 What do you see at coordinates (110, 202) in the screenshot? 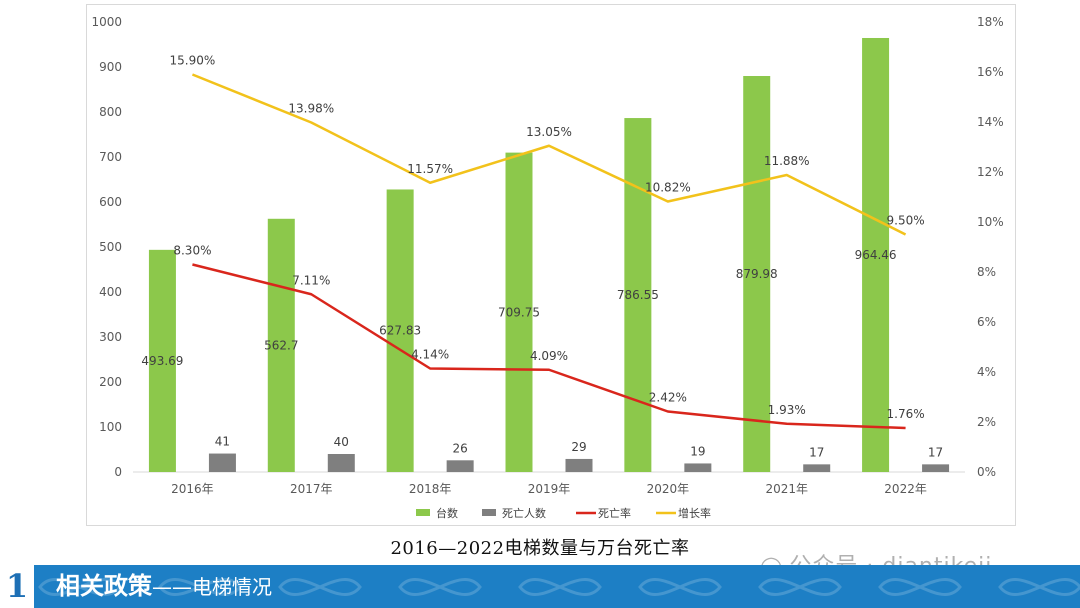
I see `y-left-tick-label: 600` at bounding box center [110, 202].